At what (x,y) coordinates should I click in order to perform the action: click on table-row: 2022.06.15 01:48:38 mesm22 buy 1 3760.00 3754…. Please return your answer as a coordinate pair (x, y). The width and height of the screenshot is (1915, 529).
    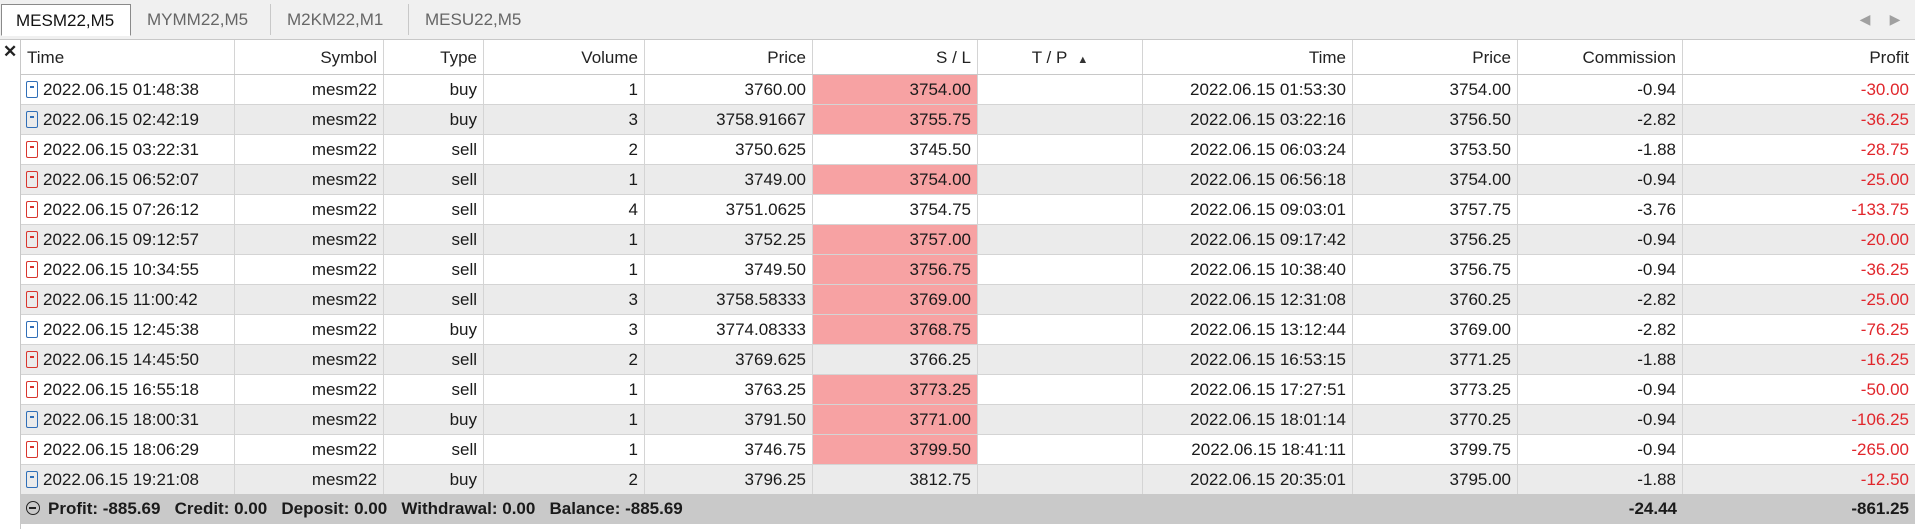
    Looking at the image, I should click on (968, 90).